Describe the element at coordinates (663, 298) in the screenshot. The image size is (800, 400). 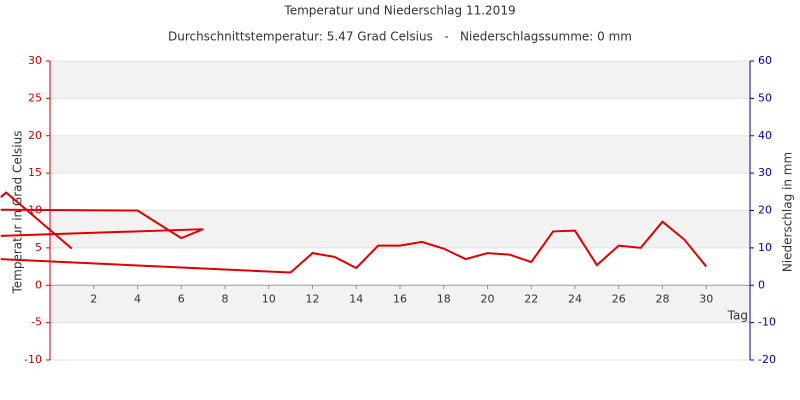
I see `x-tick-label: 28` at that location.